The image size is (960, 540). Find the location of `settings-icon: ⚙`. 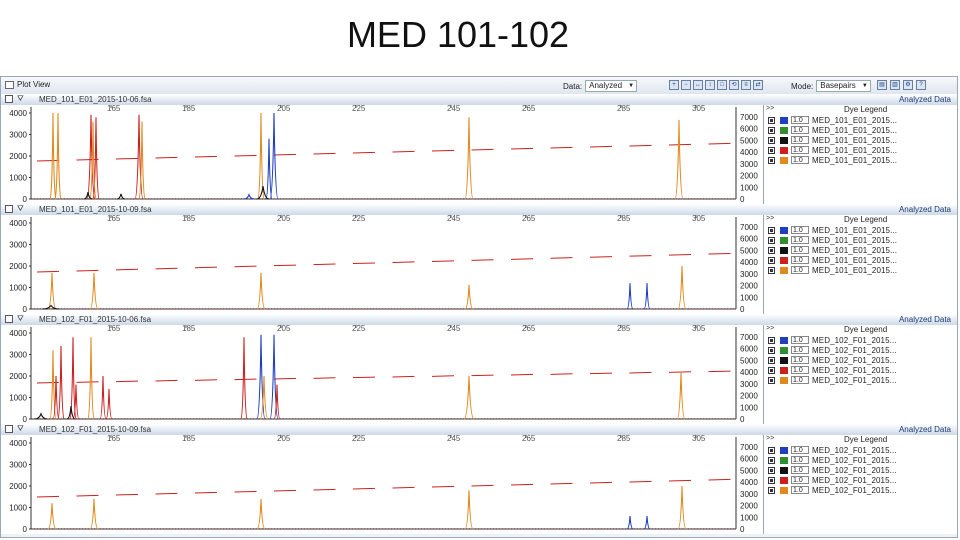

settings-icon: ⚙ is located at coordinates (908, 85).